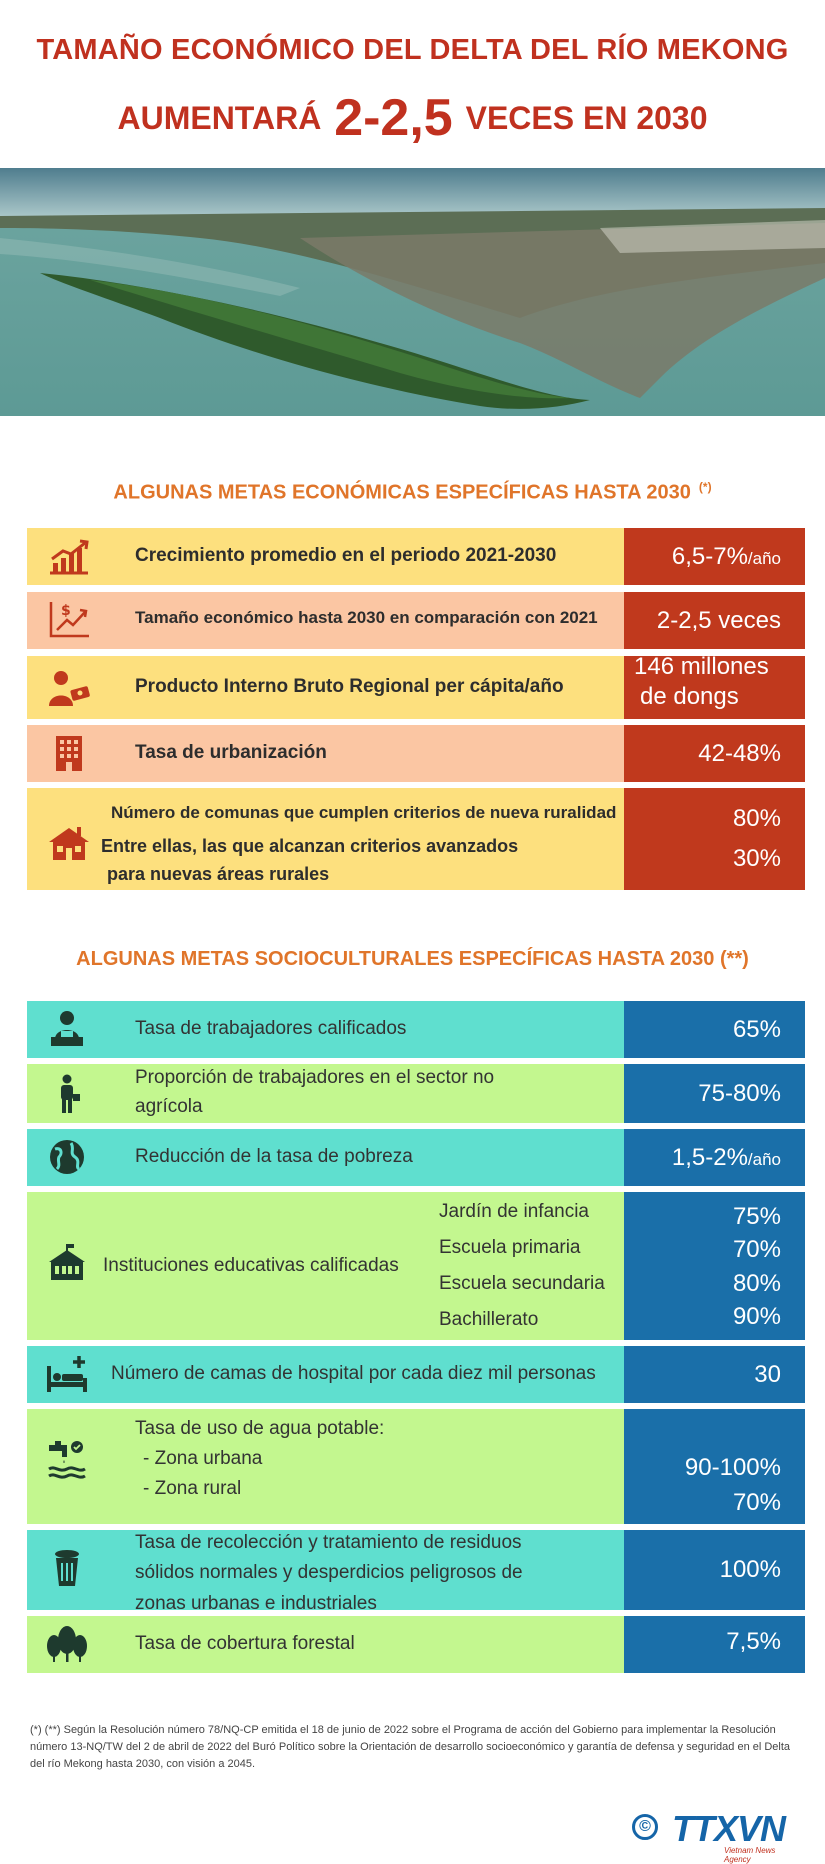 The height and width of the screenshot is (1864, 825). What do you see at coordinates (645, 1827) in the screenshot?
I see `copyright-icon: ©` at bounding box center [645, 1827].